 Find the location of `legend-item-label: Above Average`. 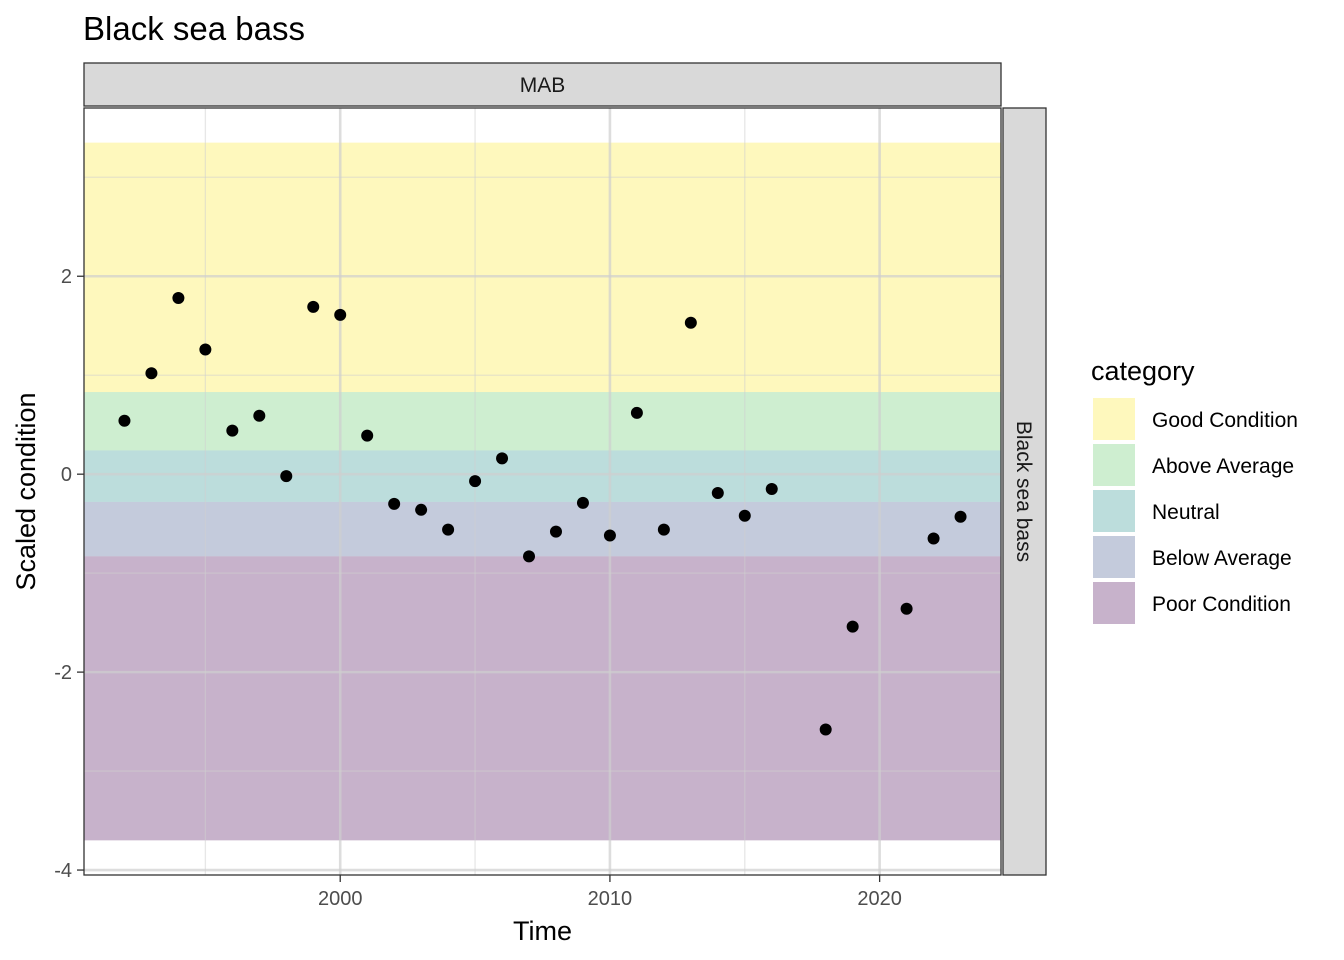

legend-item-label: Above Average is located at coordinates (1223, 466).